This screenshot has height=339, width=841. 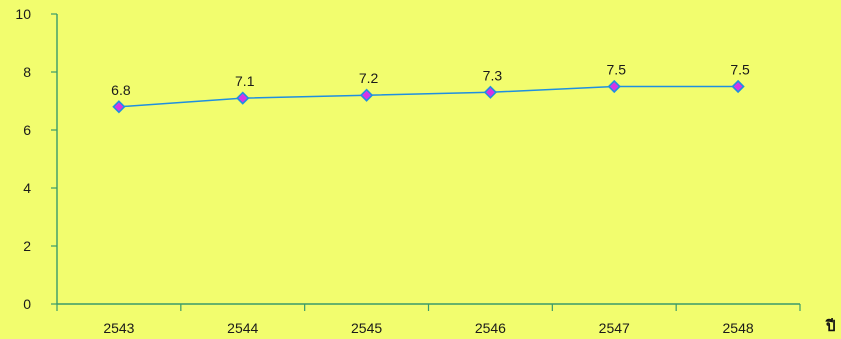 What do you see at coordinates (830, 326) in the screenshot?
I see `x-axis-label: ปี` at bounding box center [830, 326].